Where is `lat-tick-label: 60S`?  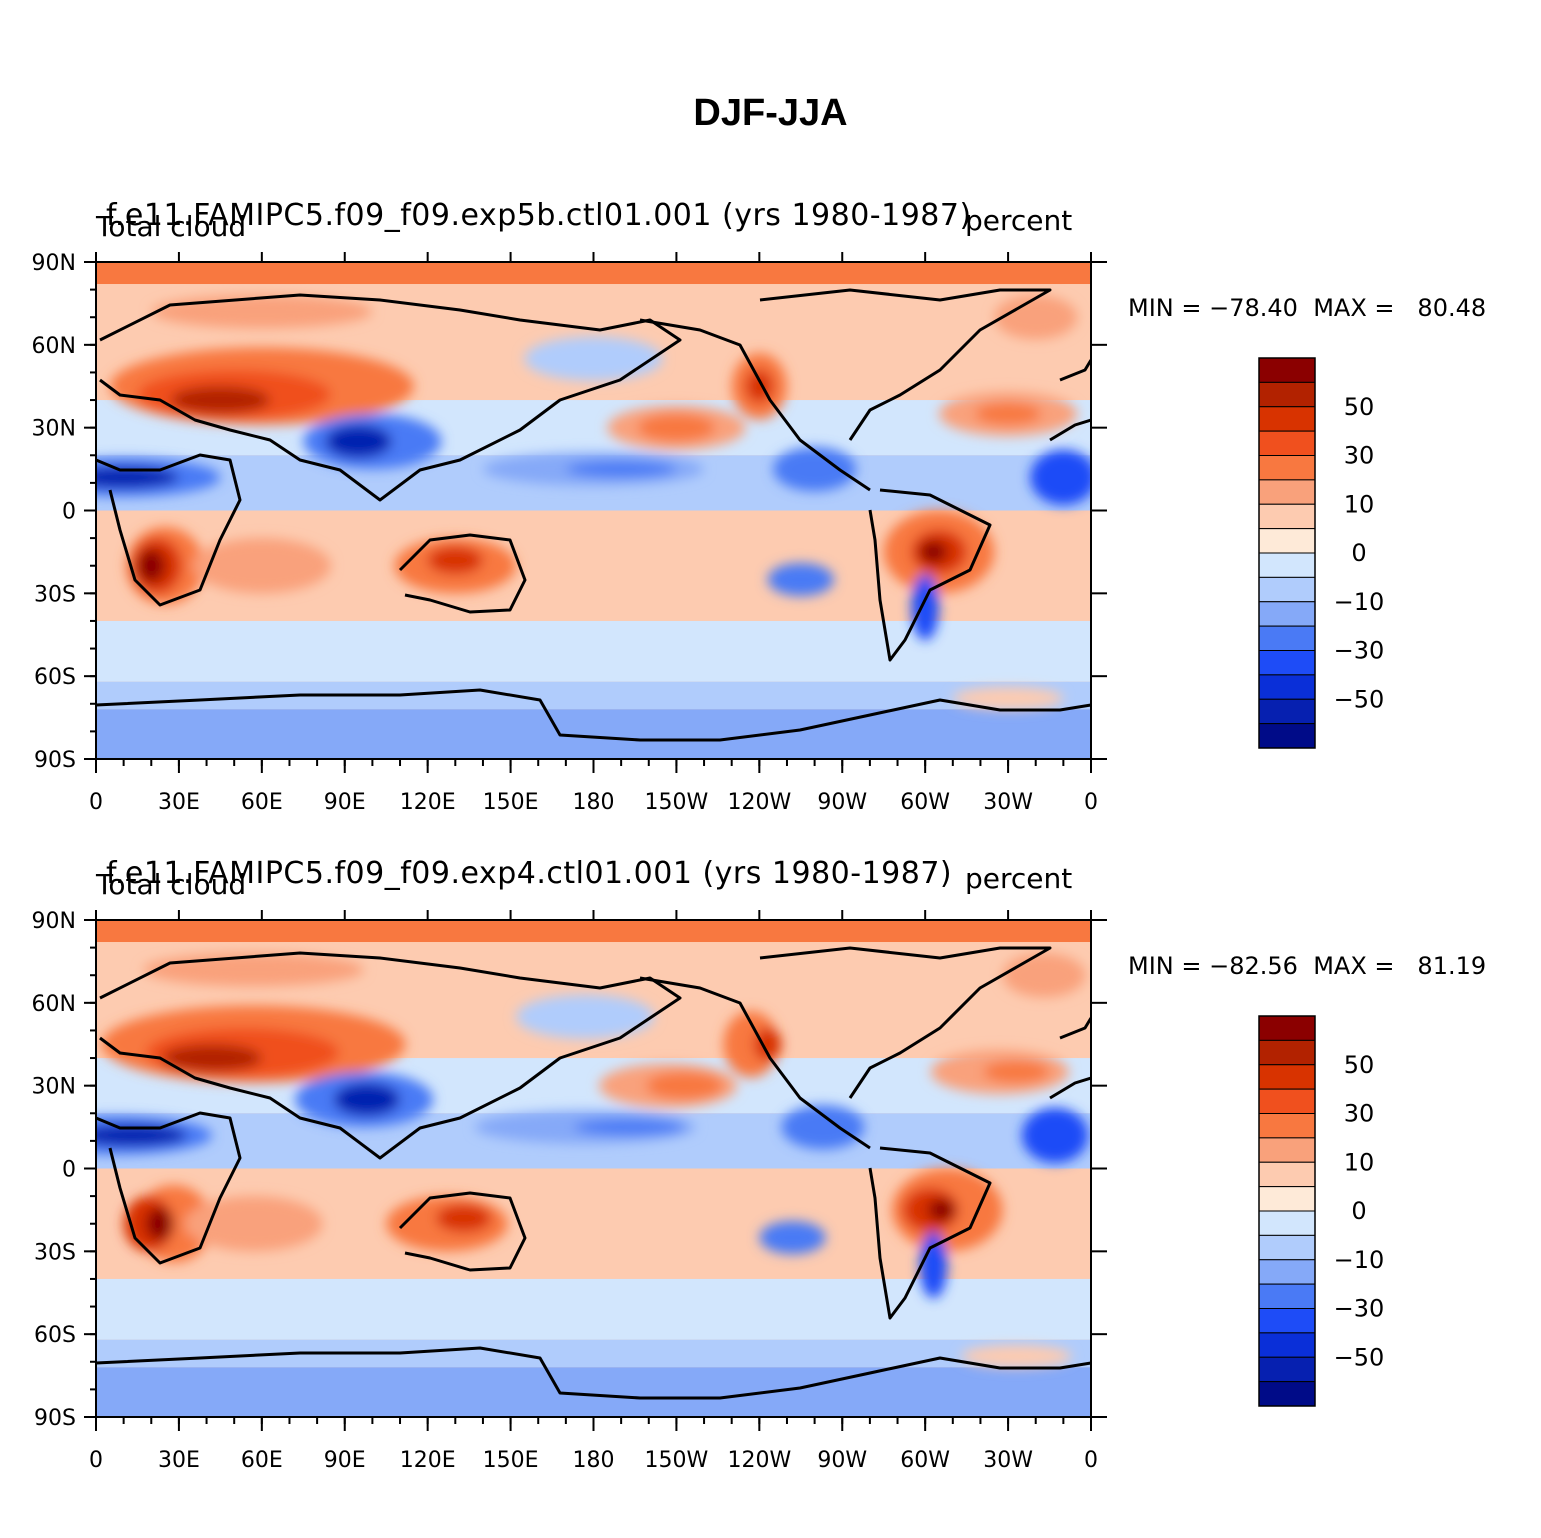
lat-tick-label: 60S is located at coordinates (55, 1335).